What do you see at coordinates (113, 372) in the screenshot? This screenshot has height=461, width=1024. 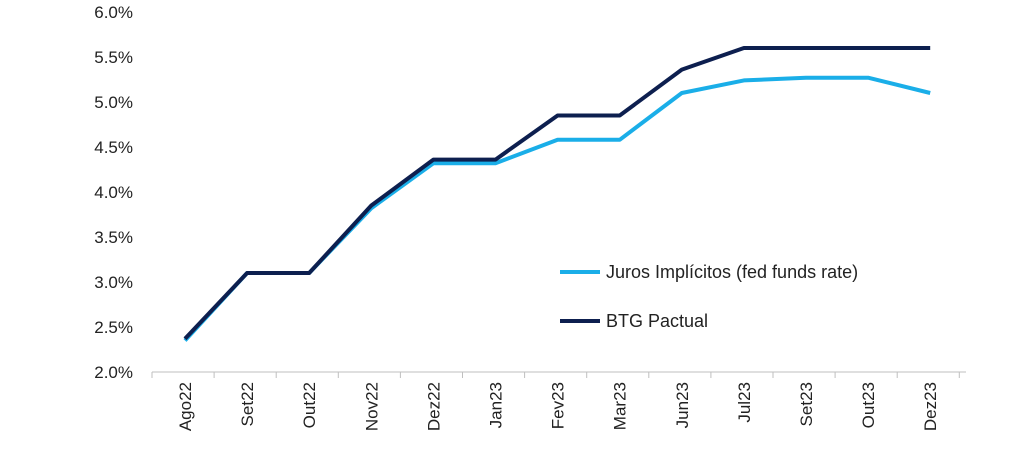 I see `y-tick-label: 2.0%` at bounding box center [113, 372].